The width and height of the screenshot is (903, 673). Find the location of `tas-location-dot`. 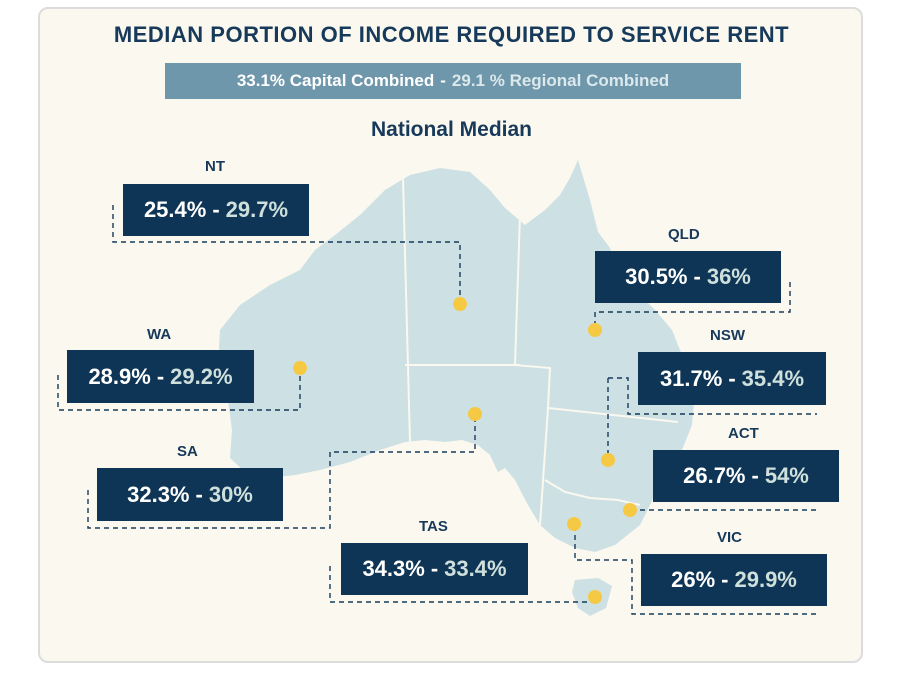

tas-location-dot is located at coordinates (595, 597).